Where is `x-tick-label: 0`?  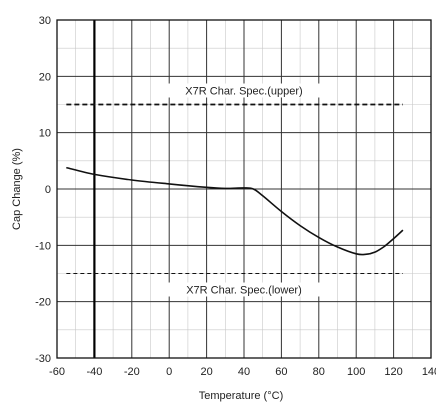 x-tick-label: 0 is located at coordinates (169, 372).